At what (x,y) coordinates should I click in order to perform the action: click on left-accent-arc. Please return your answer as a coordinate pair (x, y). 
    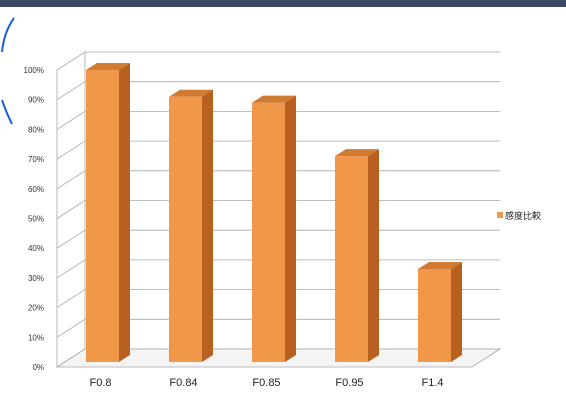
    Looking at the image, I should click on (8, 71).